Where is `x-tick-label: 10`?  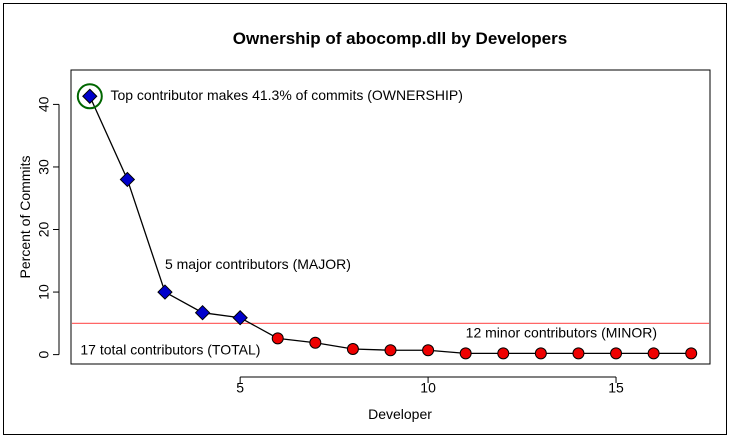
x-tick-label: 10 is located at coordinates (428, 388).